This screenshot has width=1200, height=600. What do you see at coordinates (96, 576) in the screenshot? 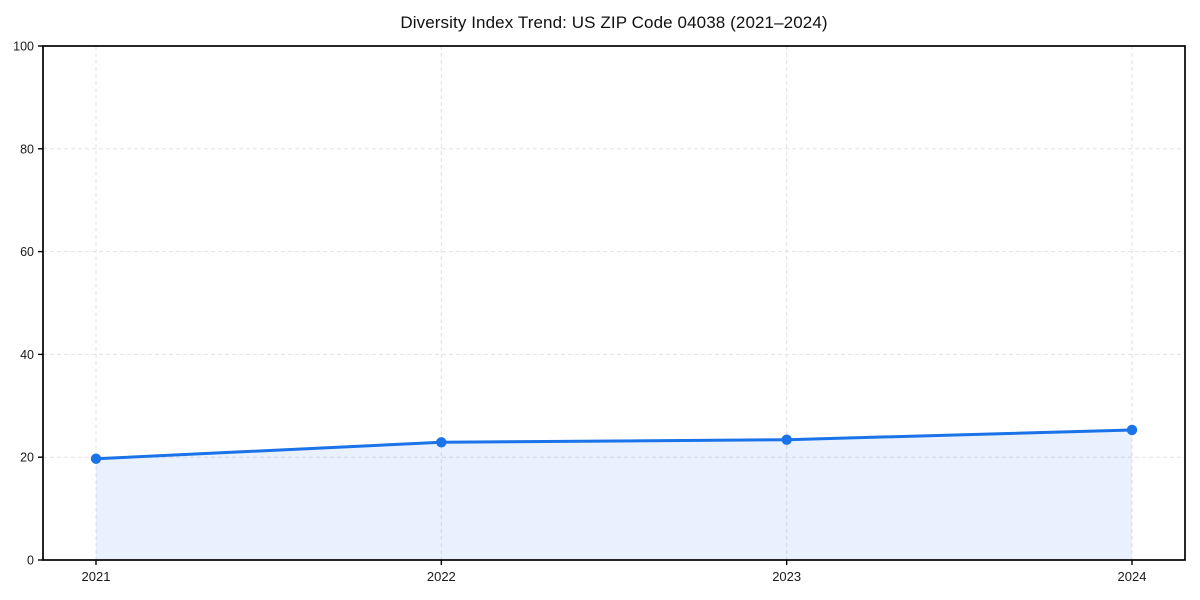
I see `x-tick-label: 2021` at bounding box center [96, 576].